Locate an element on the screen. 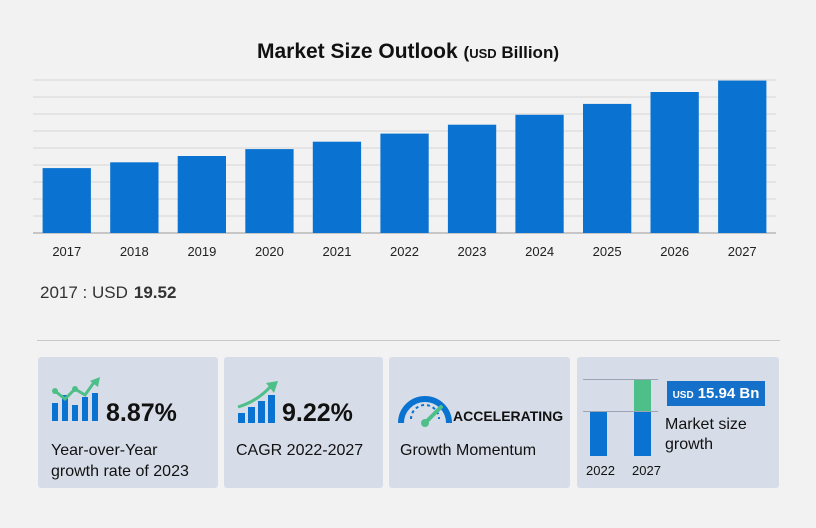 The width and height of the screenshot is (816, 528). growth-badge: USD 15.94 Bn is located at coordinates (716, 393).